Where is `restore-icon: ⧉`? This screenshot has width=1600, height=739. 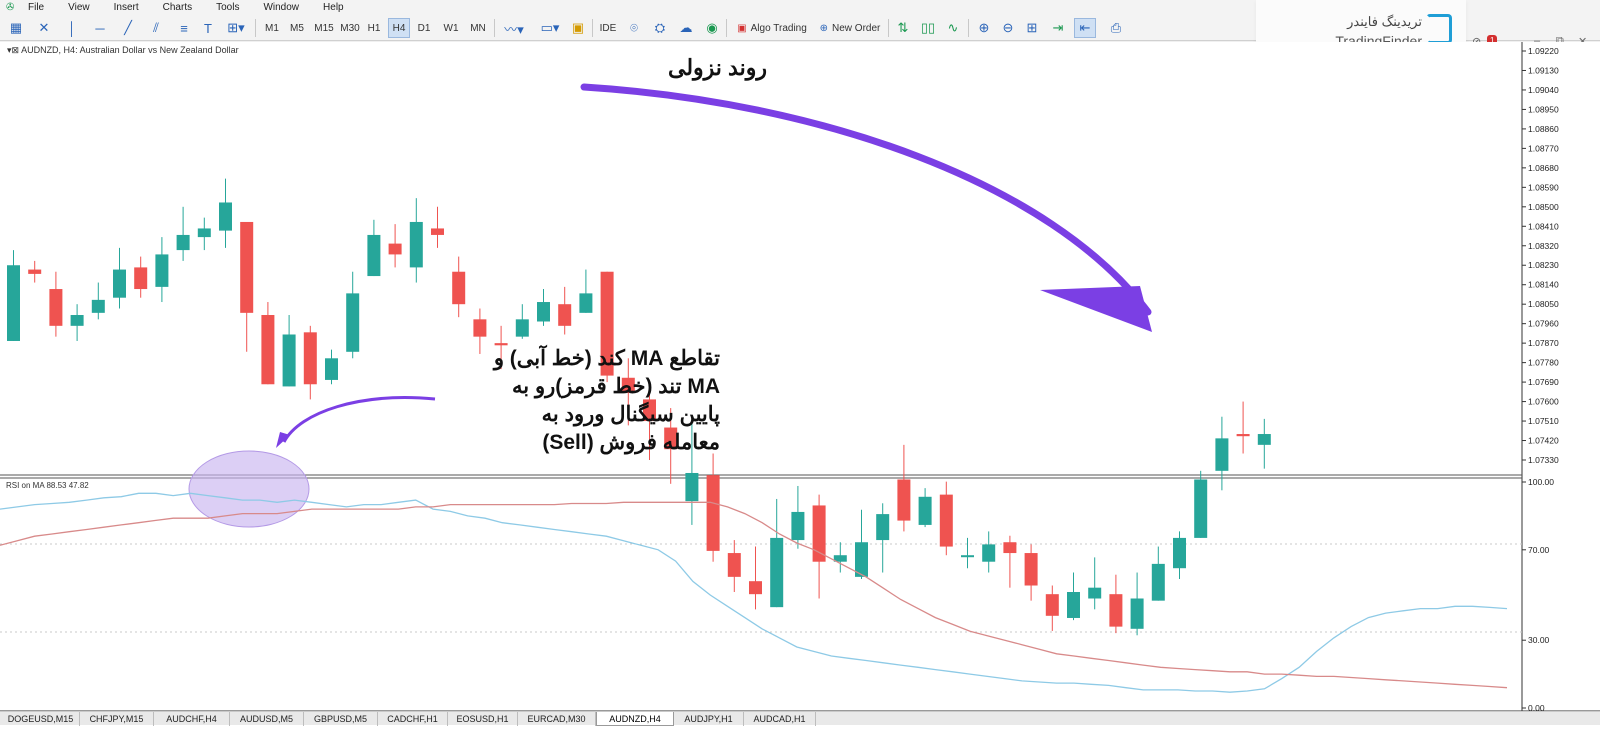 restore-icon: ⧉ is located at coordinates (1560, 41).